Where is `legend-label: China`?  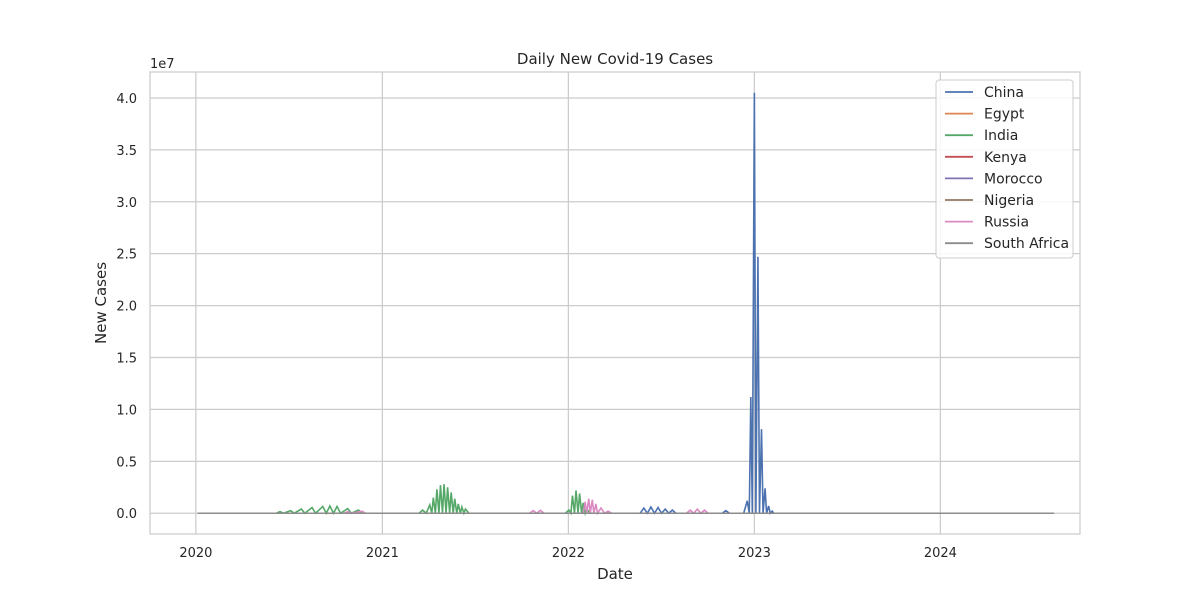 legend-label: China is located at coordinates (1004, 93).